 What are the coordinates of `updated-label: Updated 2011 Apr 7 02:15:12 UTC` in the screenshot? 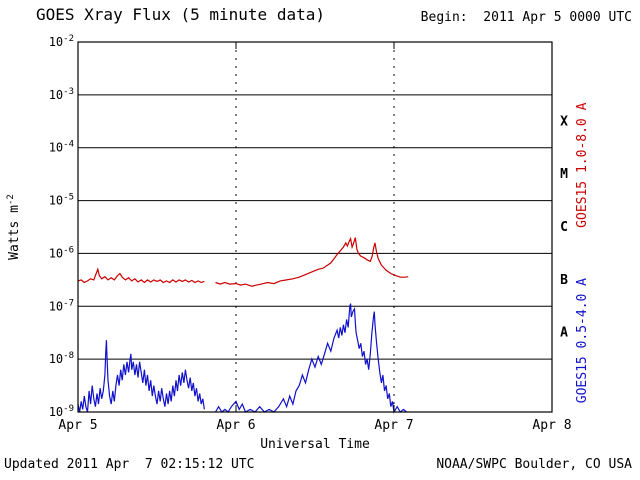 It's located at (129, 464).